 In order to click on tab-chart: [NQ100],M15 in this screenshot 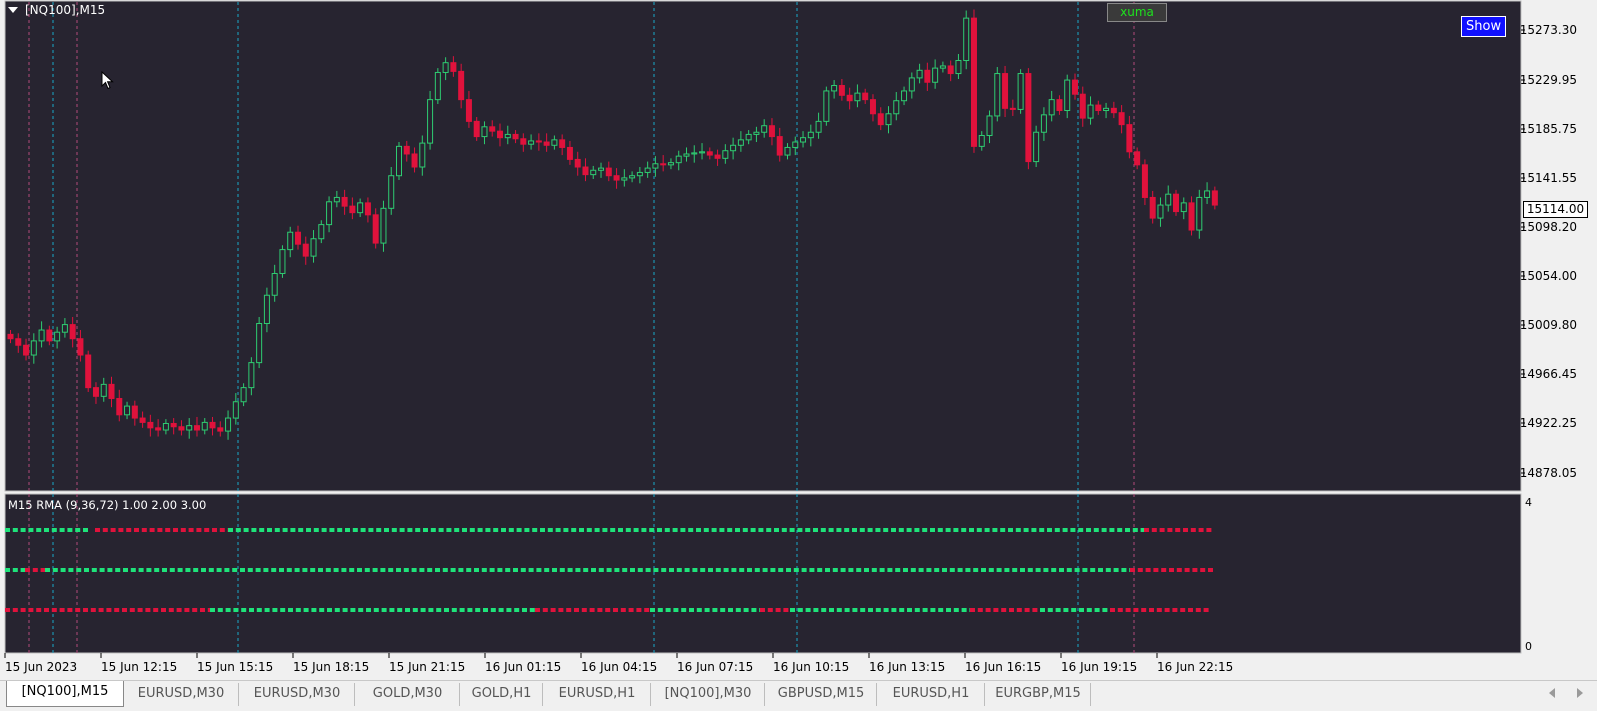, I will do `click(65, 694)`.